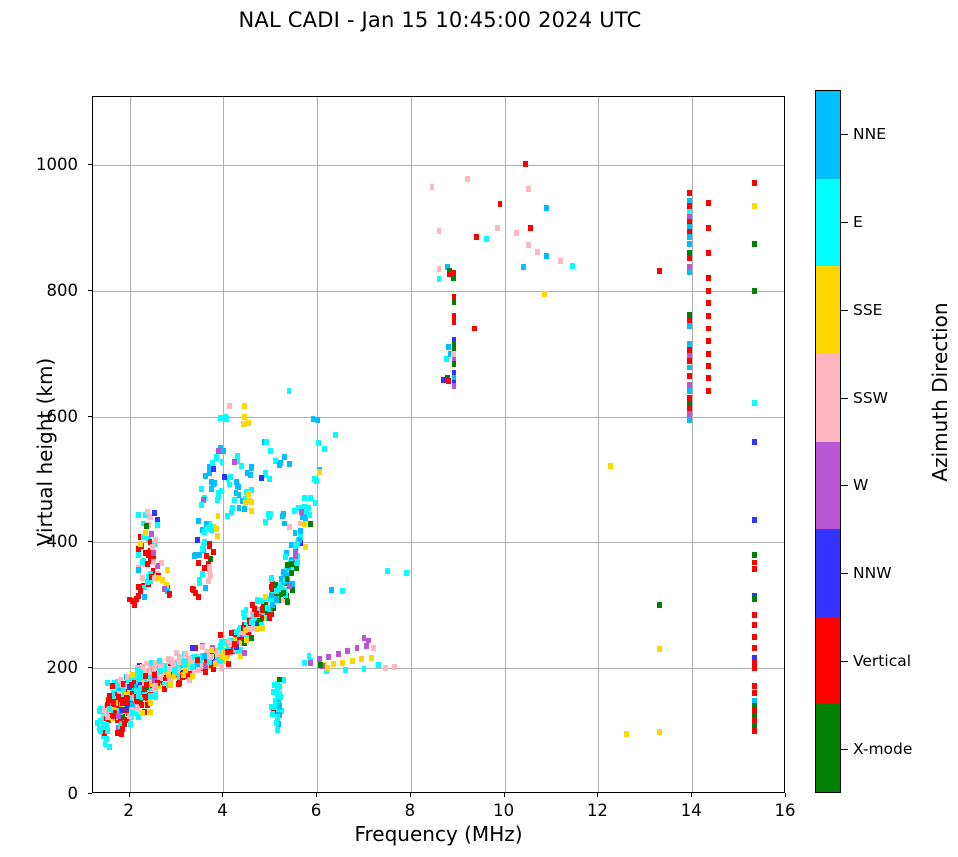 Image resolution: width=958 pixels, height=857 pixels. What do you see at coordinates (411, 444) in the screenshot?
I see `x-gridline` at bounding box center [411, 444].